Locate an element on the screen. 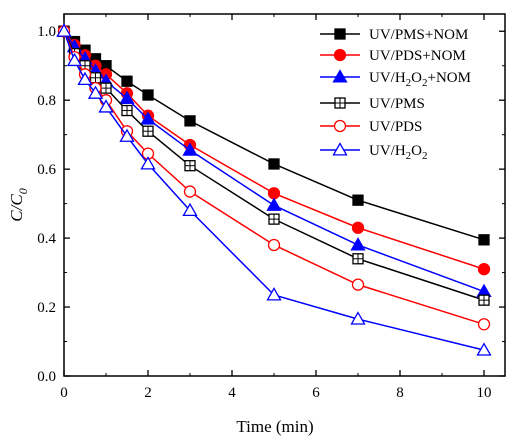  legend-label: UV/PMS is located at coordinates (397, 104).